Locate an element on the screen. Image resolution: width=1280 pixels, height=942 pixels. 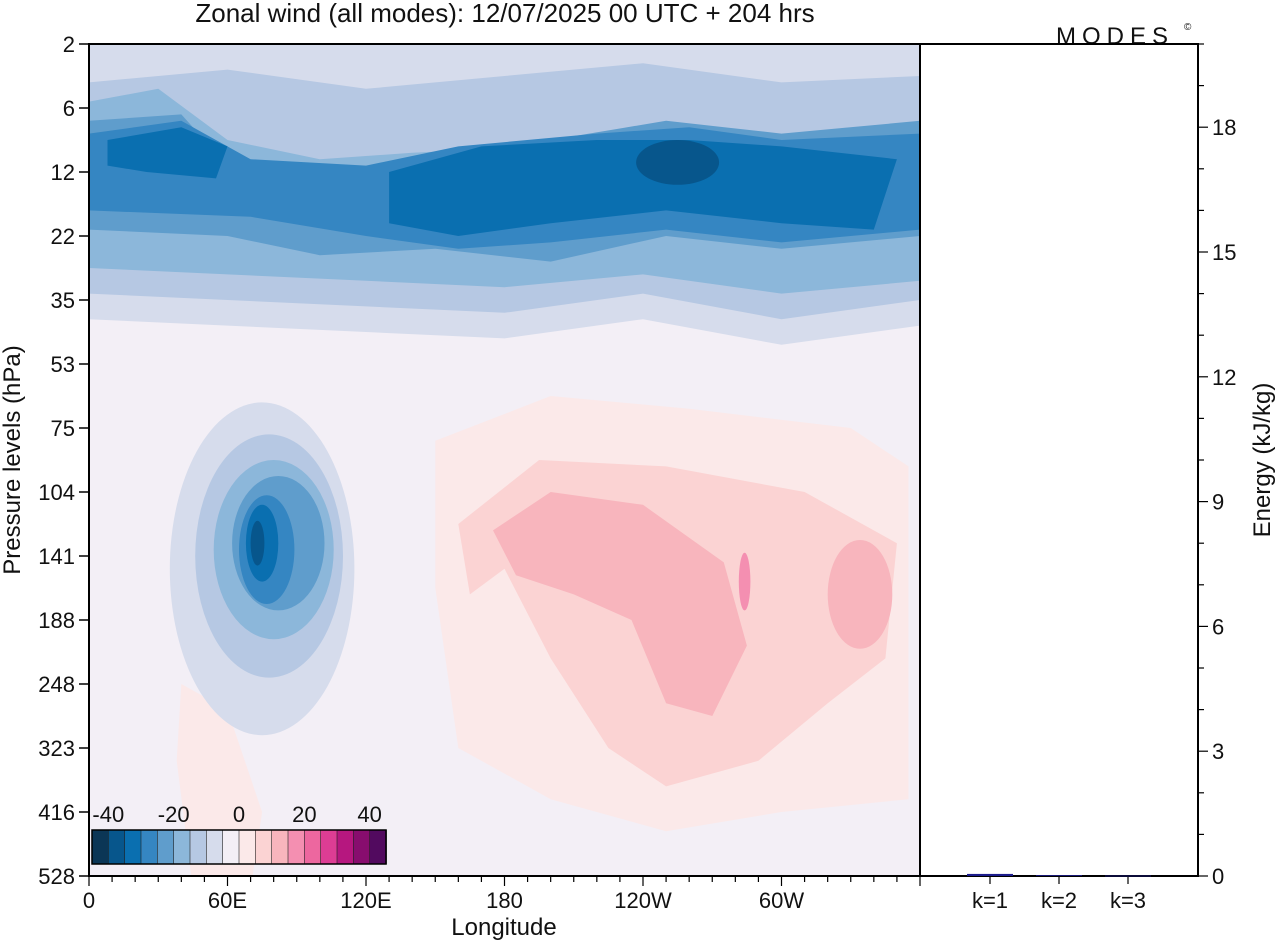
y-tick-label: 6 is located at coordinates (69, 108).